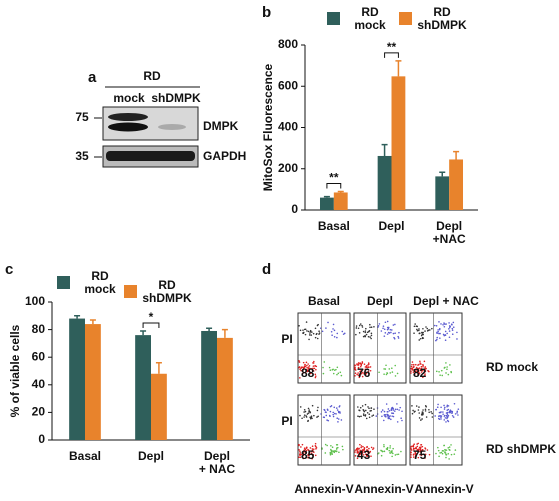  What do you see at coordinates (333, 226) in the screenshot?
I see `x-tick-label: Basal` at bounding box center [333, 226].